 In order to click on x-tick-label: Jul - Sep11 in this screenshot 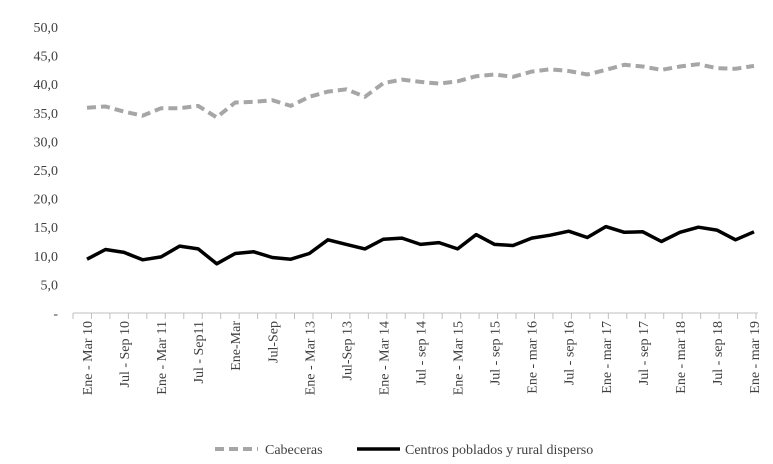, I will do `click(199, 352)`.